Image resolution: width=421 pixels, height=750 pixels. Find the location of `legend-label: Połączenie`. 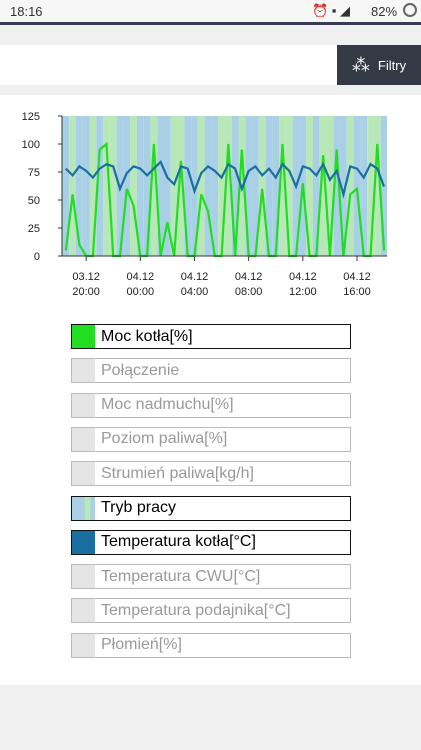

legend-label: Połączenie is located at coordinates (140, 370).